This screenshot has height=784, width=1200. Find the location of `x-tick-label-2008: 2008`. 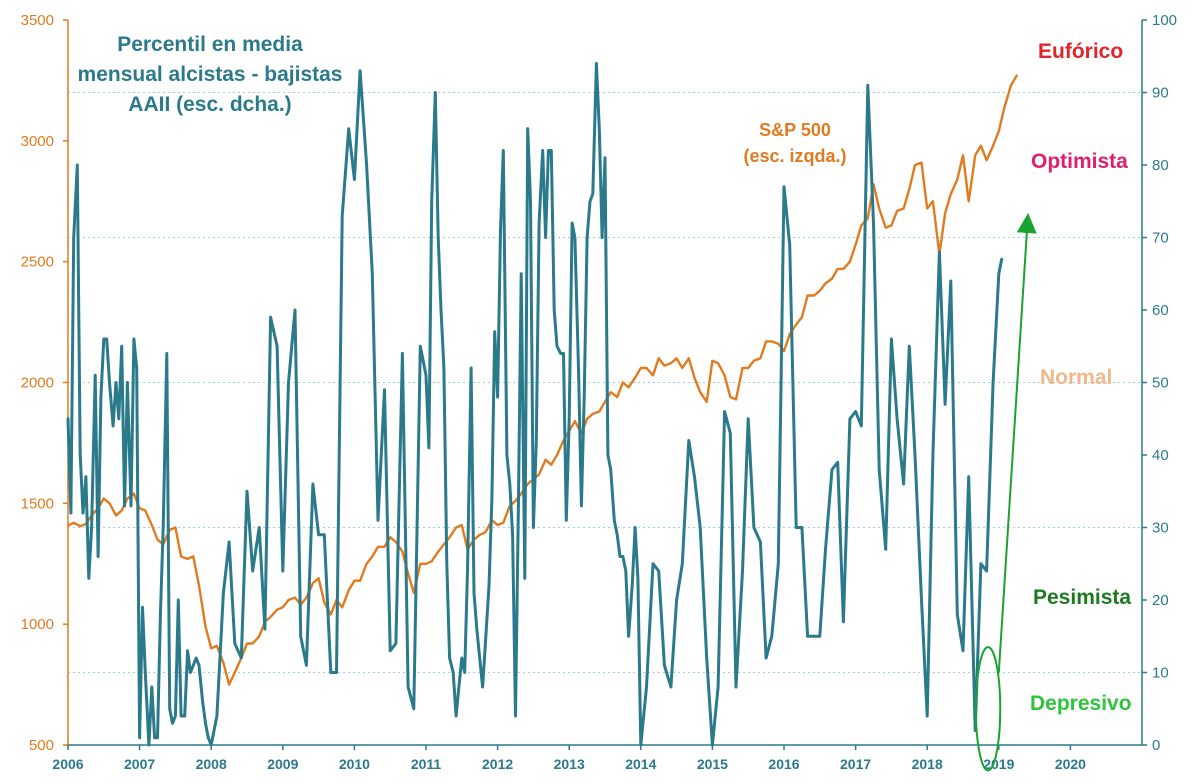

x-tick-label-2008: 2008 is located at coordinates (211, 764).